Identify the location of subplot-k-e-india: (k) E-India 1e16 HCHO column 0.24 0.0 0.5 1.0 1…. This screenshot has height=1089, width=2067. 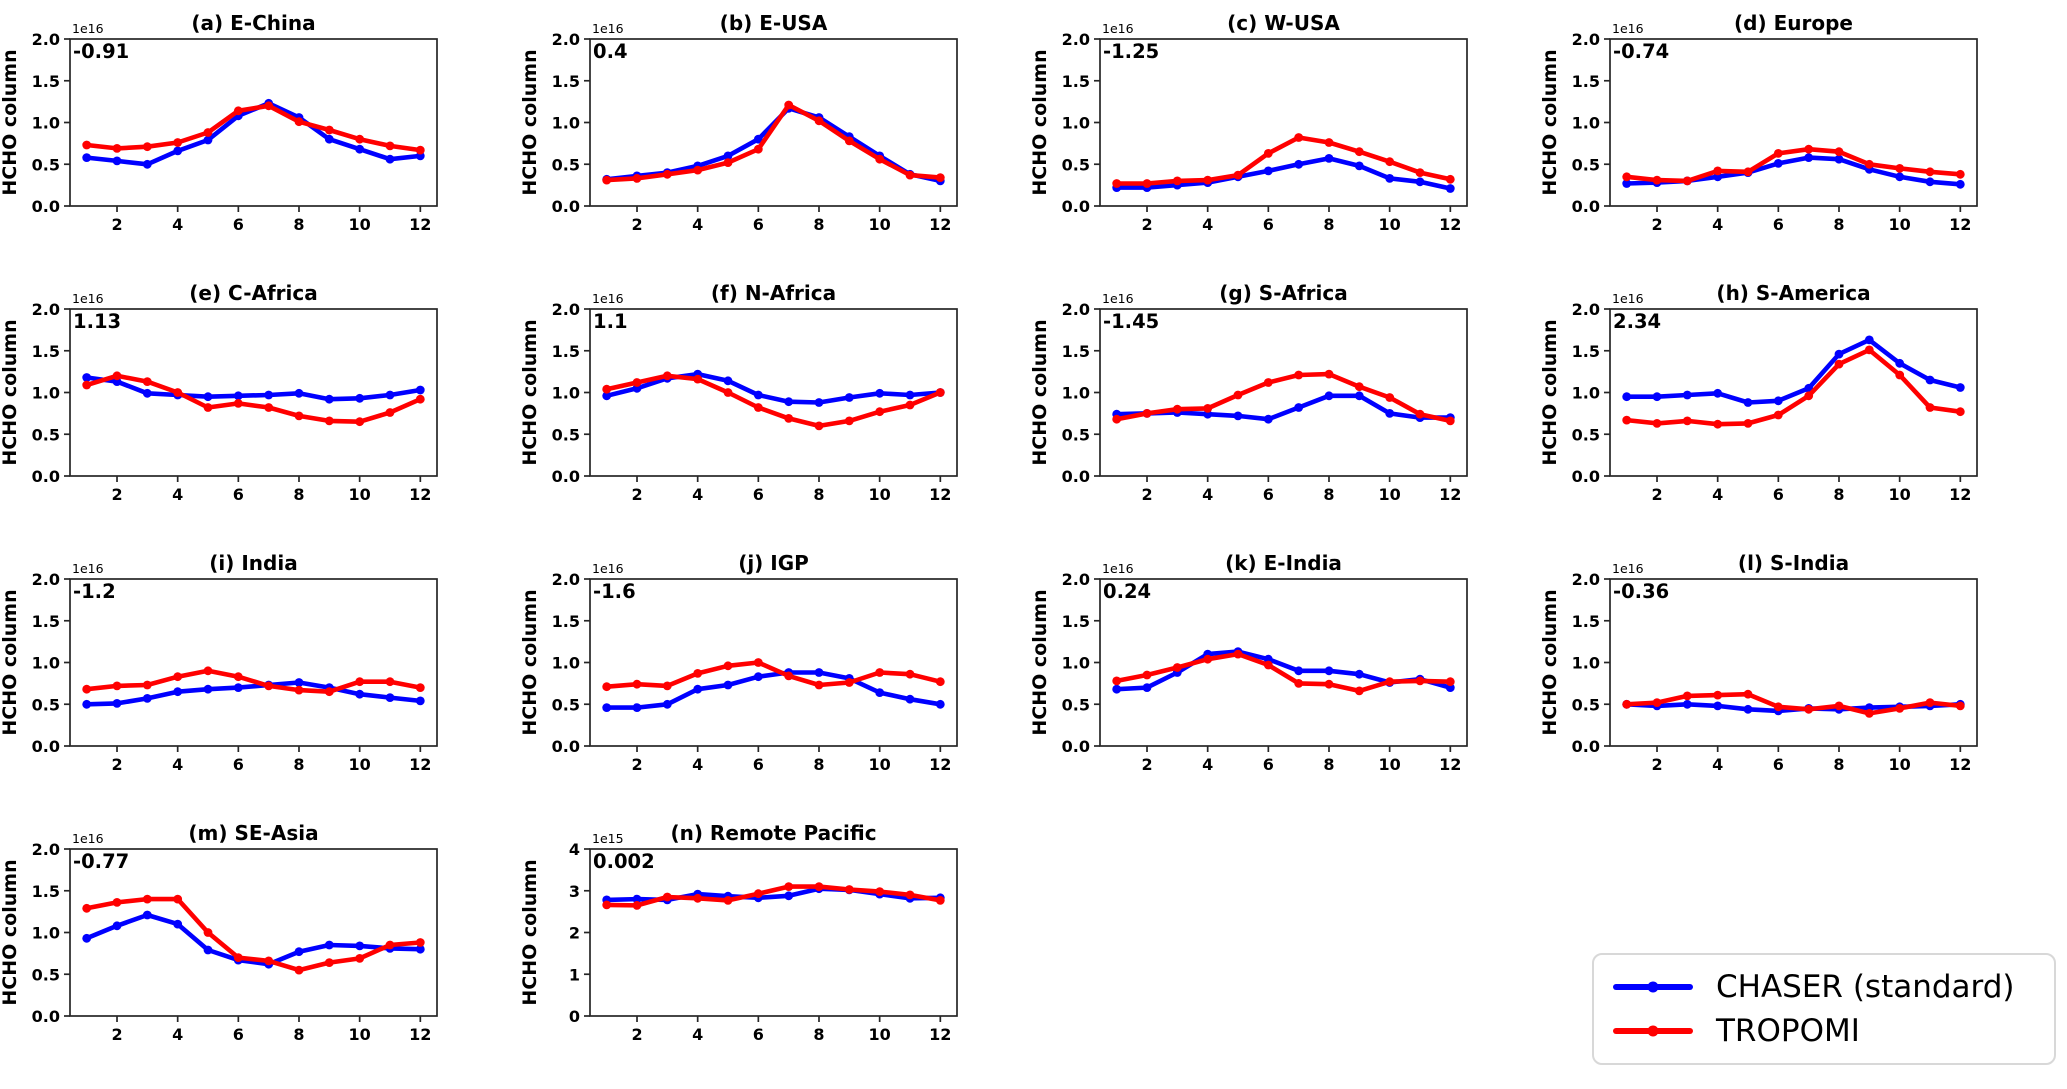
(1284, 675).